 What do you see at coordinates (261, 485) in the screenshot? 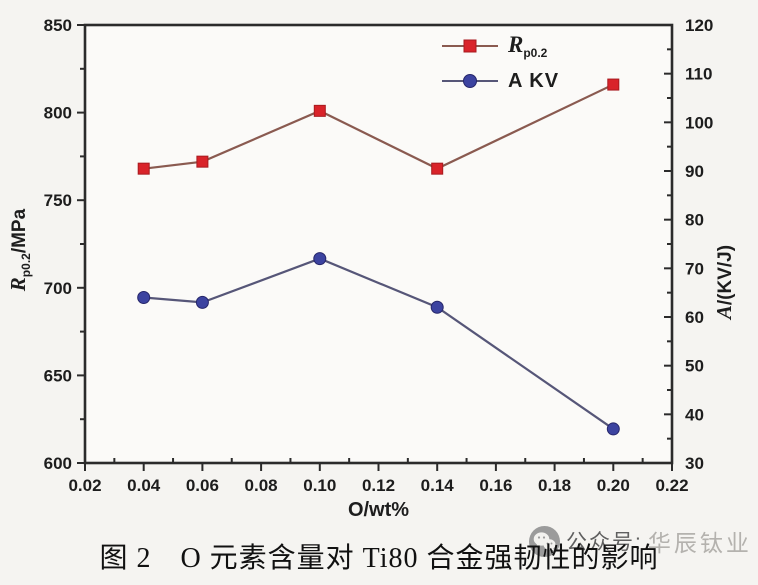
I see `x-tick-label: 0.08` at bounding box center [261, 485].